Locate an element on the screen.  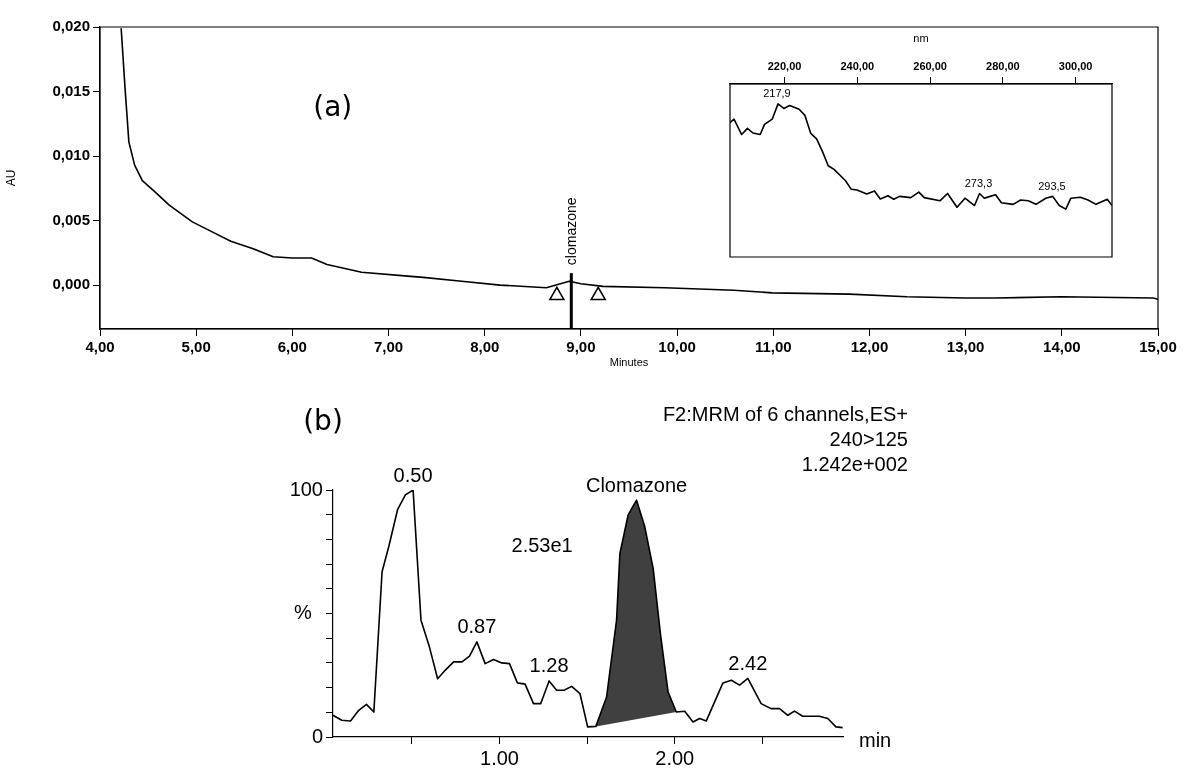
annotation: 0.87 is located at coordinates (477, 626).